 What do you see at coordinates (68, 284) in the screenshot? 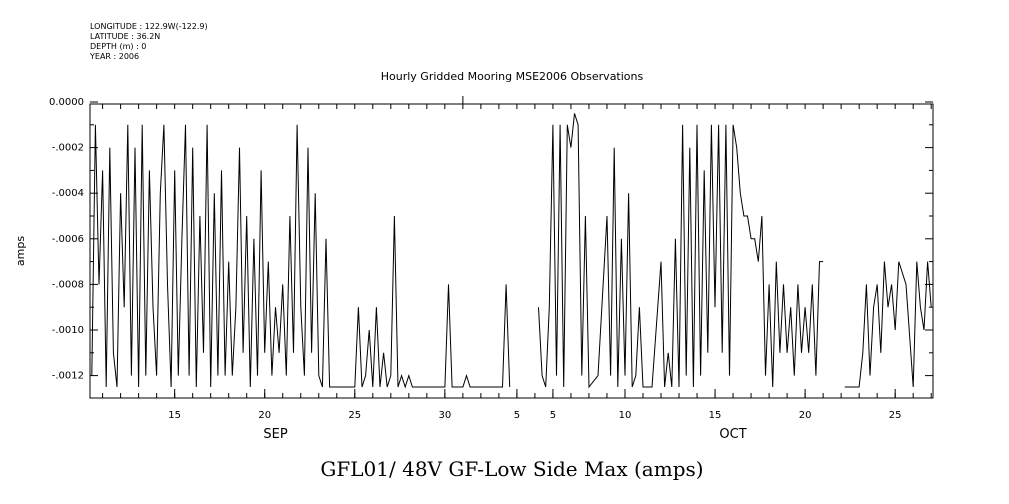
I see `y-tick-label: -.0008` at bounding box center [68, 284].